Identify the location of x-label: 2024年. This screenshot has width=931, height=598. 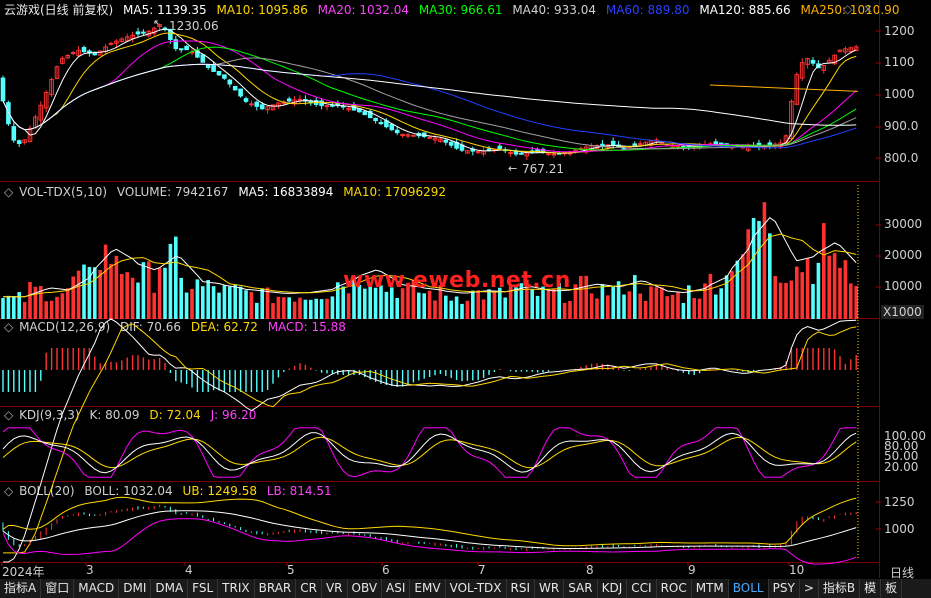
(23, 572).